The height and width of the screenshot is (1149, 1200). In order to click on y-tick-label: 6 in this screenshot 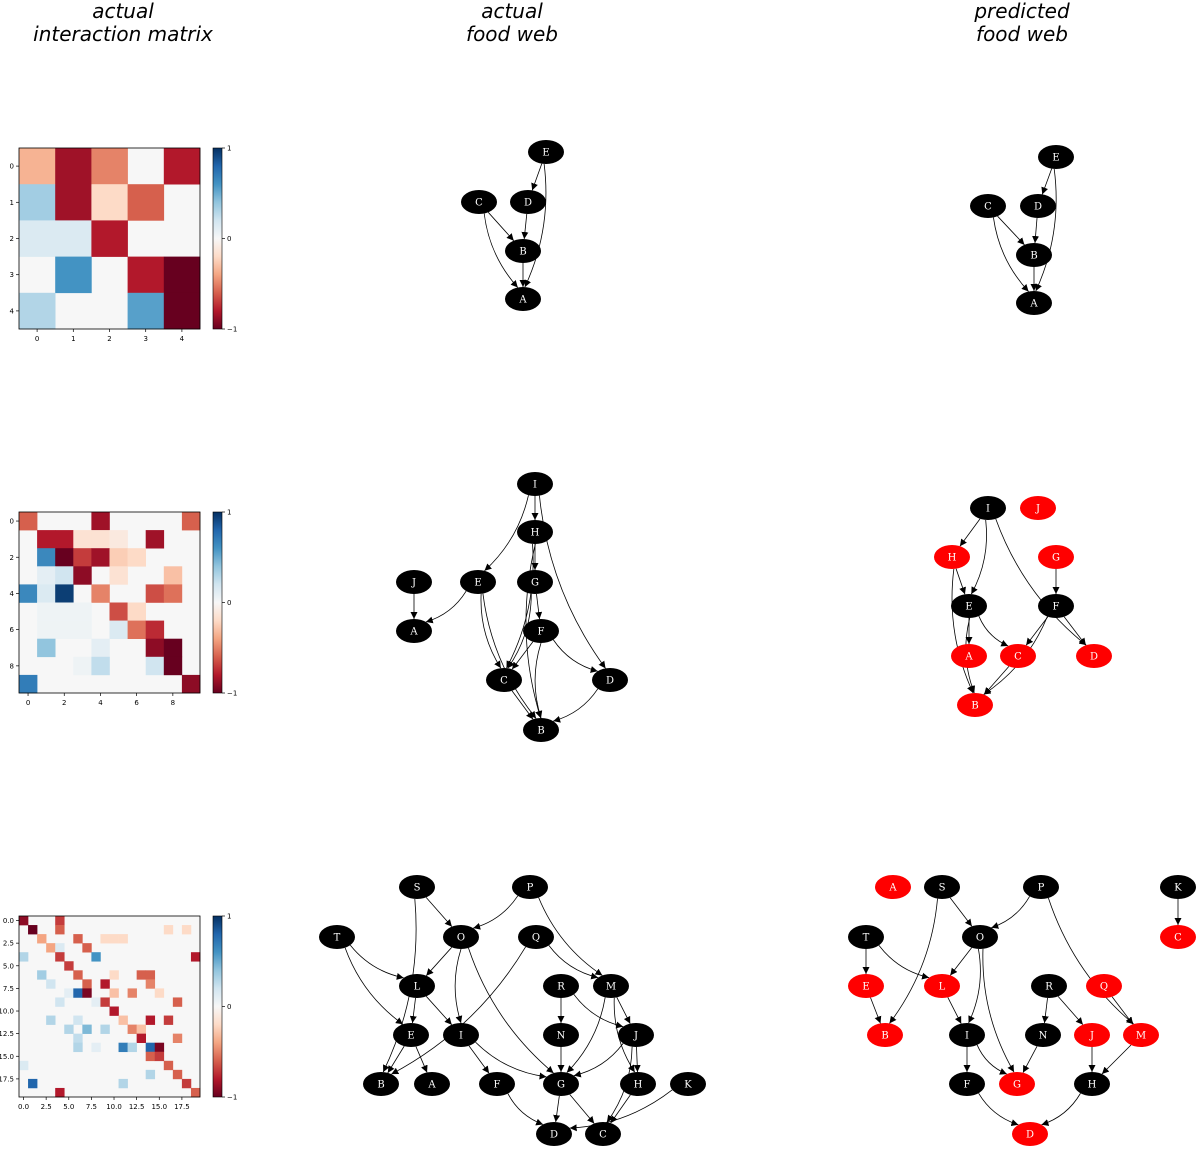, I will do `click(12, 630)`.